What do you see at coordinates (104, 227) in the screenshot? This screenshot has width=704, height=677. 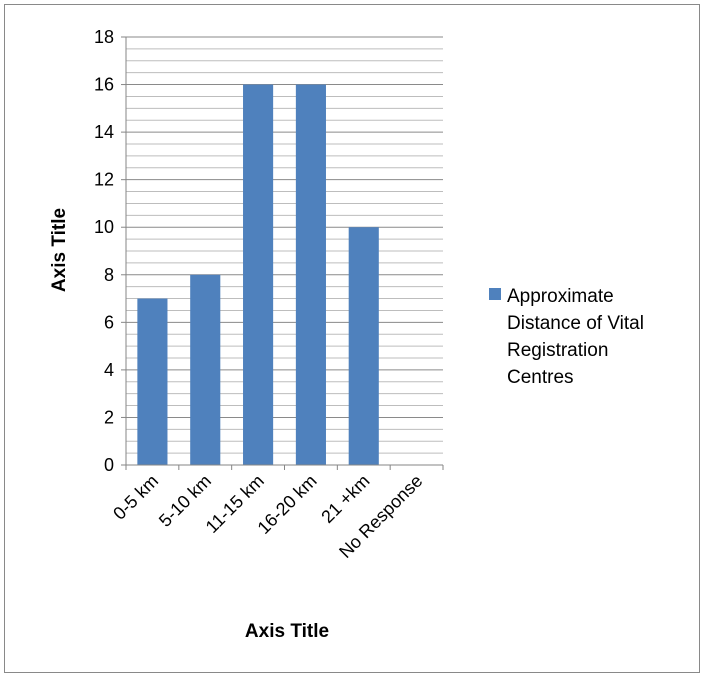 I see `y-tick-label: 10` at bounding box center [104, 227].